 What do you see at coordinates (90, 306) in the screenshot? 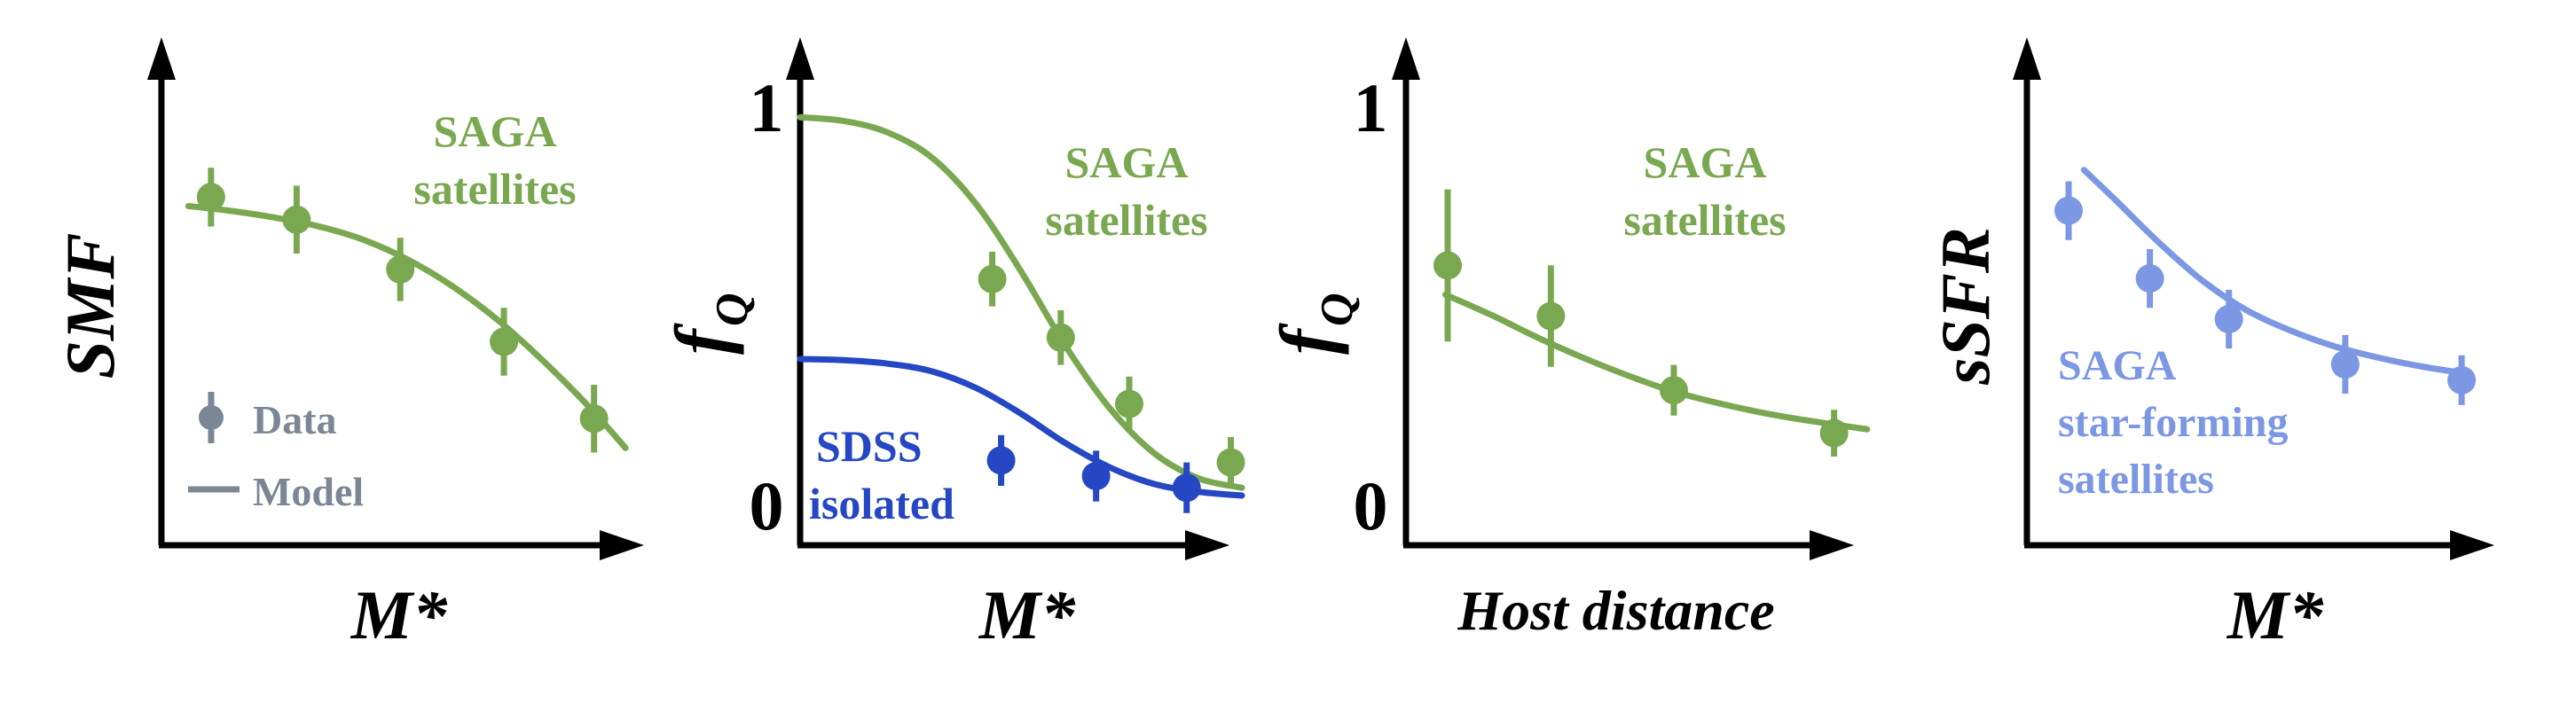
I see `y-axis-label: SMF` at bounding box center [90, 306].